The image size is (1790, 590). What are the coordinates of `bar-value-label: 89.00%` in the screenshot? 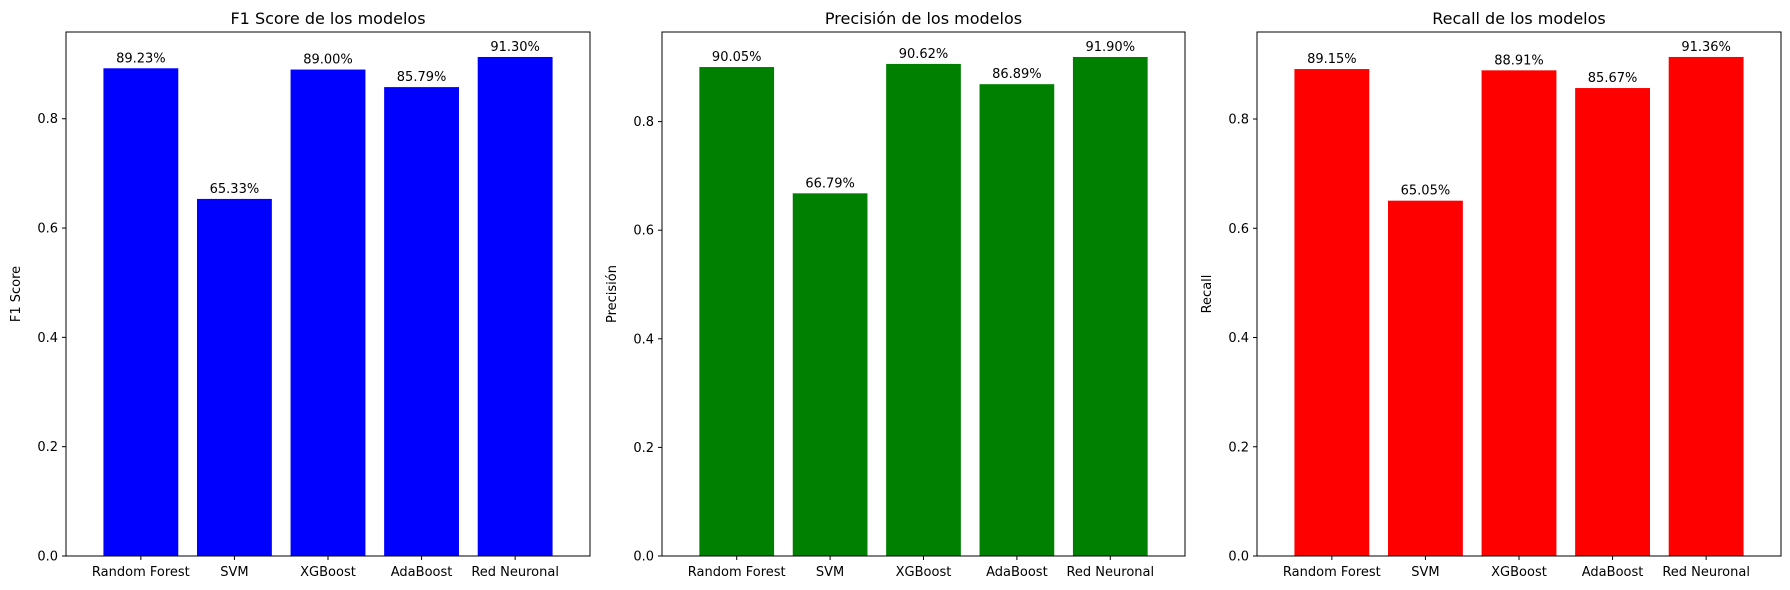 It's located at (328, 60).